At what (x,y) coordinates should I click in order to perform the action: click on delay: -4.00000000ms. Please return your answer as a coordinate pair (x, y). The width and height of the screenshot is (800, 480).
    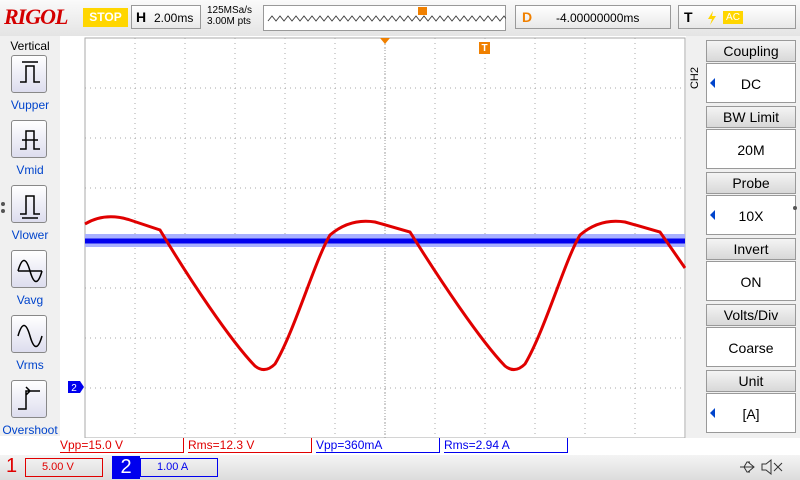
    Looking at the image, I should click on (598, 18).